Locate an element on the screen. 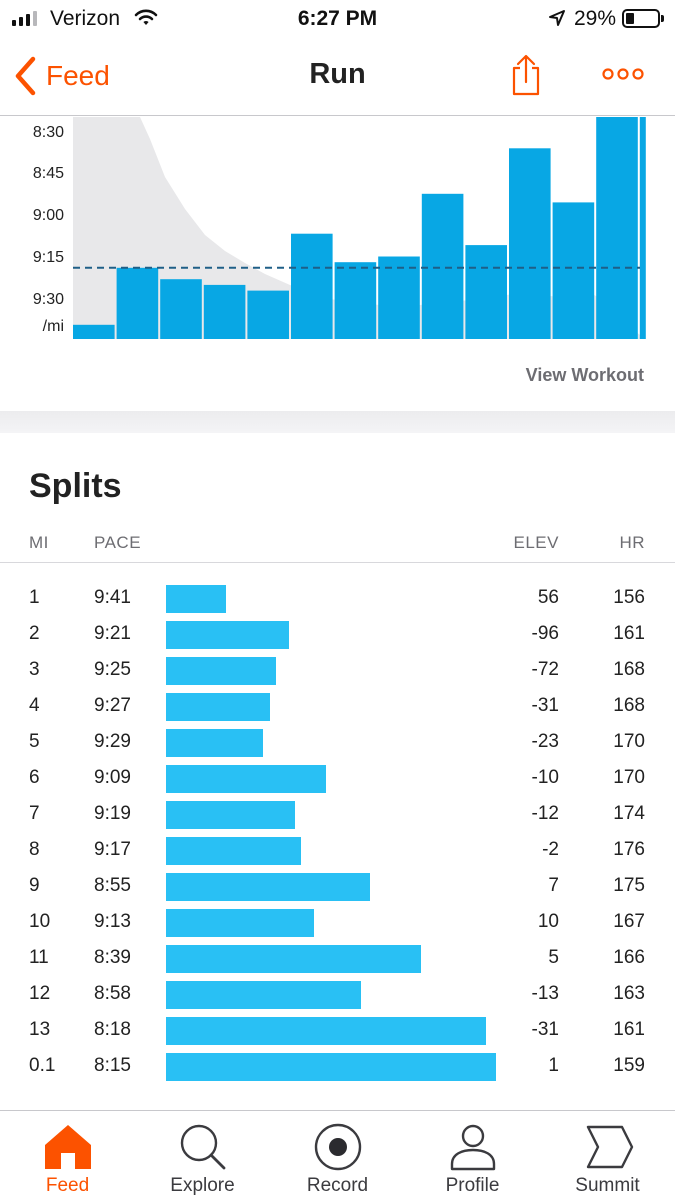 This screenshot has height=1200, width=675. split-row: 9 8:55 7 175 is located at coordinates (337, 887).